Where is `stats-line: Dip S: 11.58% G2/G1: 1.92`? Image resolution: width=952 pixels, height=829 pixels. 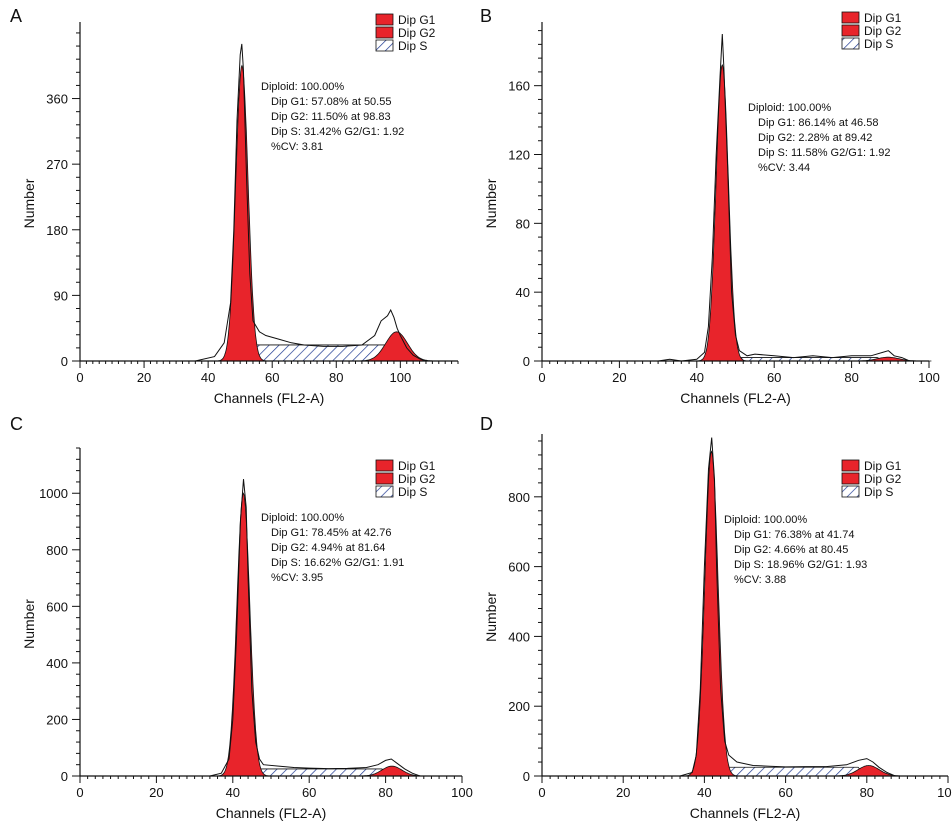
stats-line: Dip S: 11.58% G2/G1: 1.92 is located at coordinates (824, 153).